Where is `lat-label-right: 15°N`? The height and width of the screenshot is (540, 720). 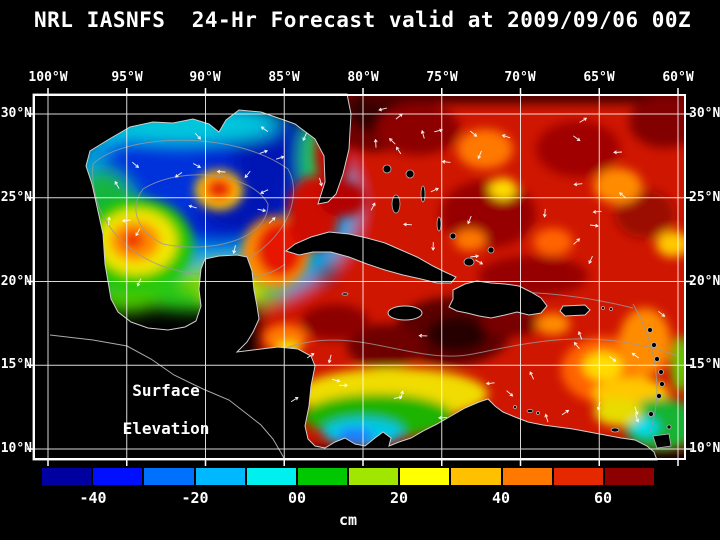
lat-label-right: 15°N is located at coordinates (704, 364).